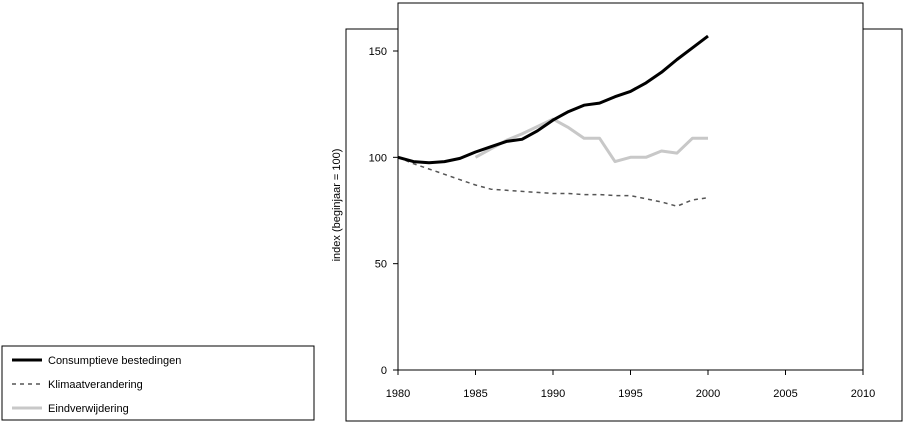  What do you see at coordinates (630, 394) in the screenshot?
I see `x-tick-label: 1995` at bounding box center [630, 394].